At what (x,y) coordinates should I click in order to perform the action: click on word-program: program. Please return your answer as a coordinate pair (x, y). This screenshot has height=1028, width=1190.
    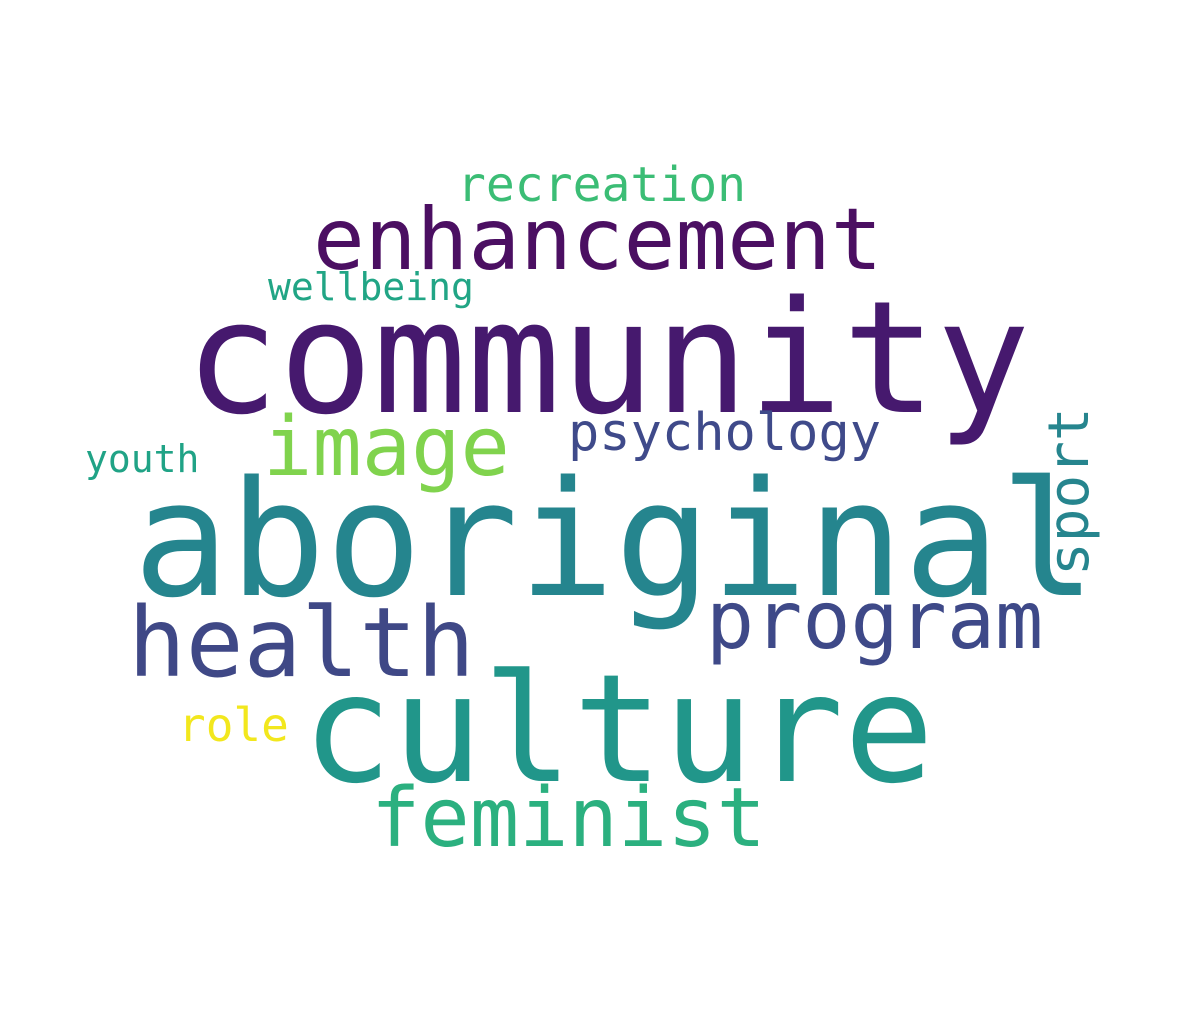
    Looking at the image, I should click on (875, 620).